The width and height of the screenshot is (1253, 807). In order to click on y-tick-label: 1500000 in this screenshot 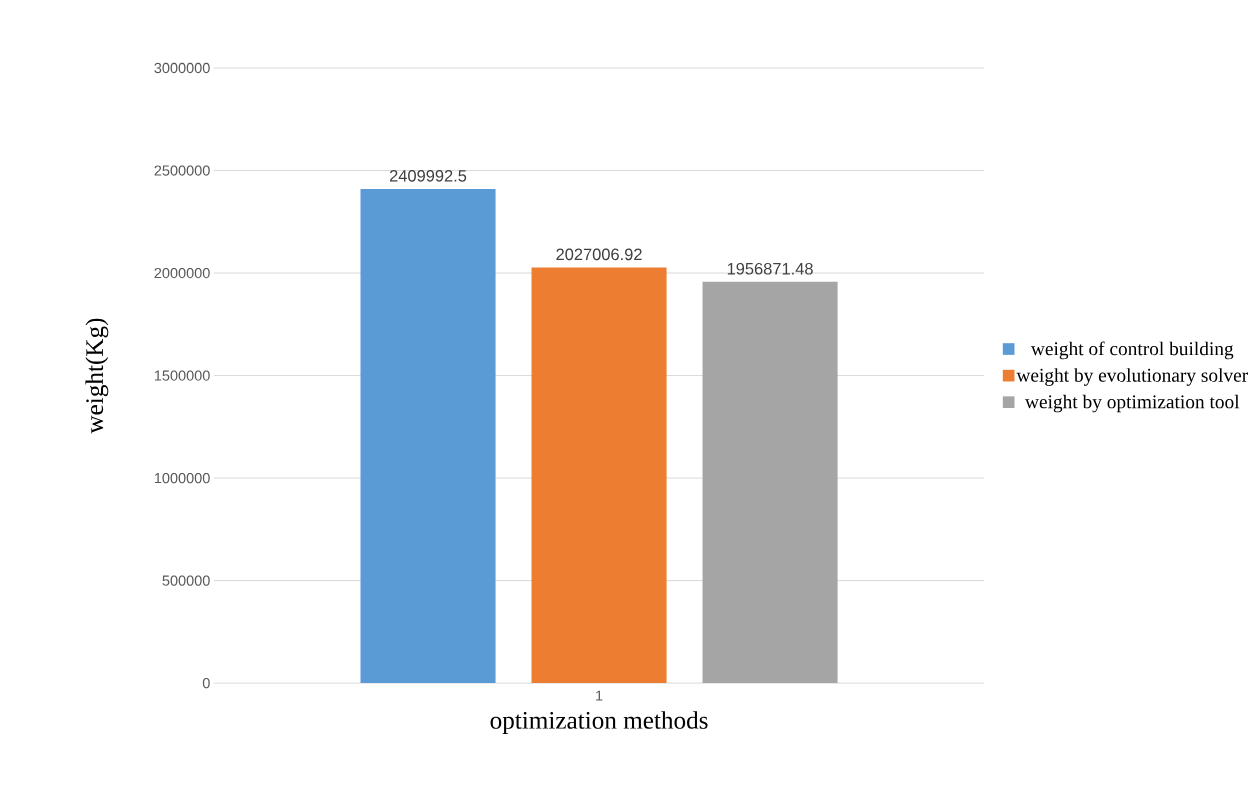, I will do `click(182, 375)`.